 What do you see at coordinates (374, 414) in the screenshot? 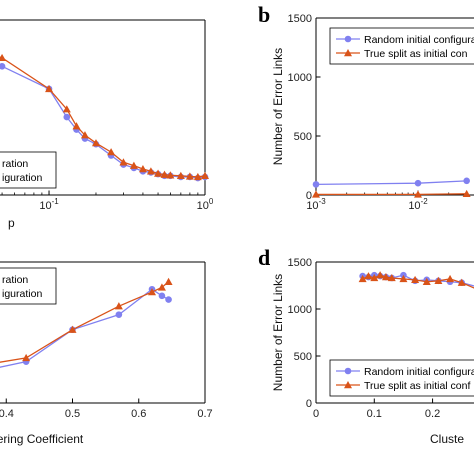
I see `panel-d-x-tick-label: 0.1` at bounding box center [374, 414].